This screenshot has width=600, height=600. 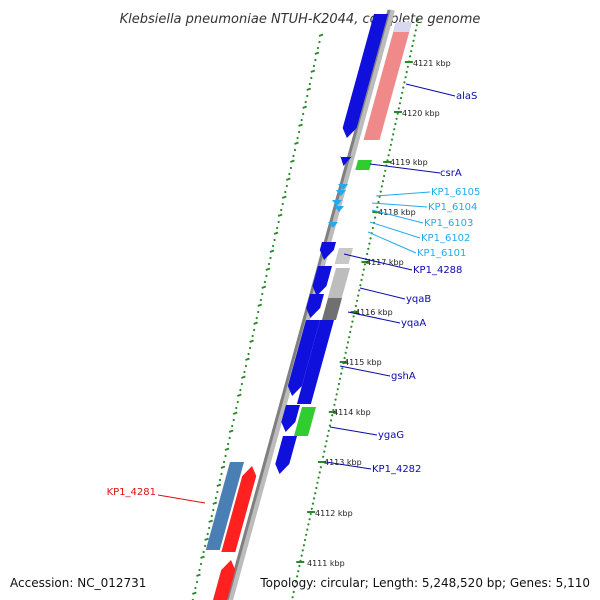 I want to click on cds-KP1_4281-red, so click(x=239, y=509).